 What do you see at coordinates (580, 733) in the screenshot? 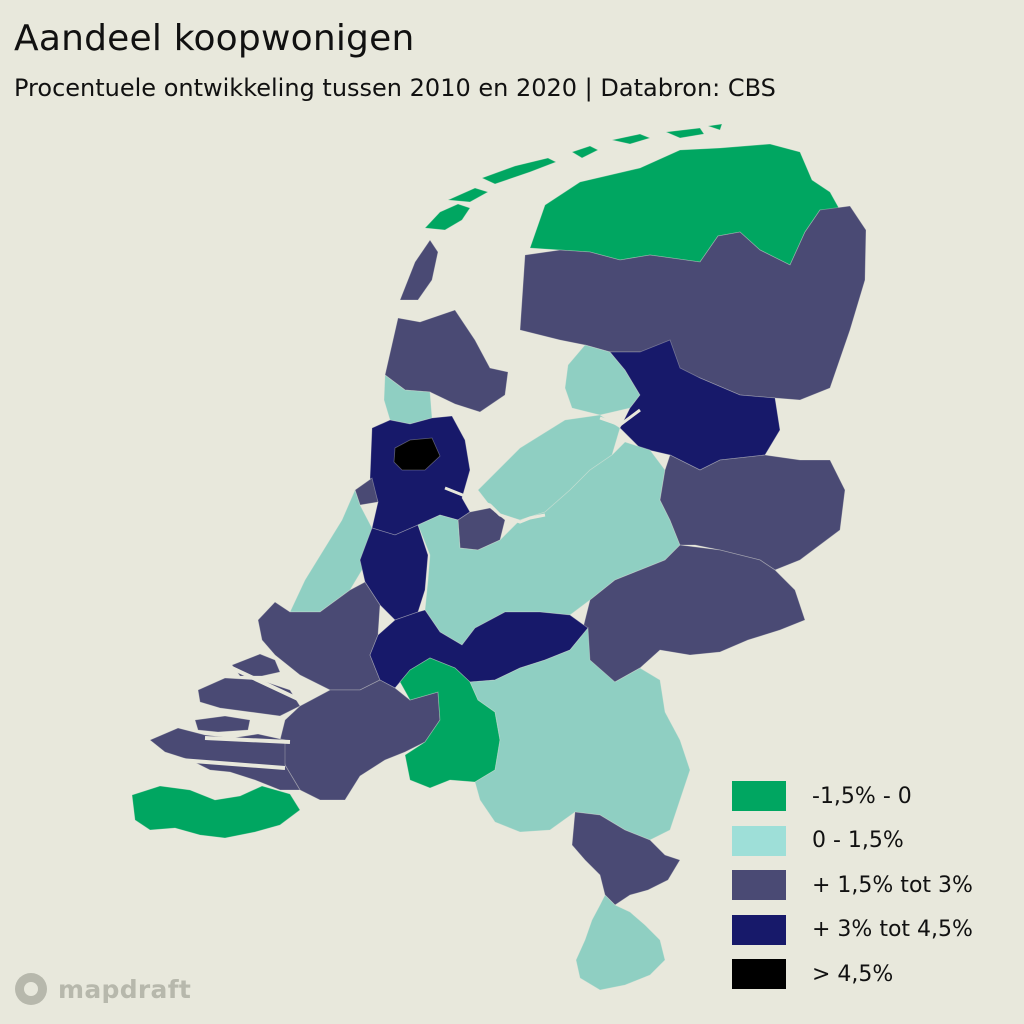
I see `region-eindhoven` at bounding box center [580, 733].